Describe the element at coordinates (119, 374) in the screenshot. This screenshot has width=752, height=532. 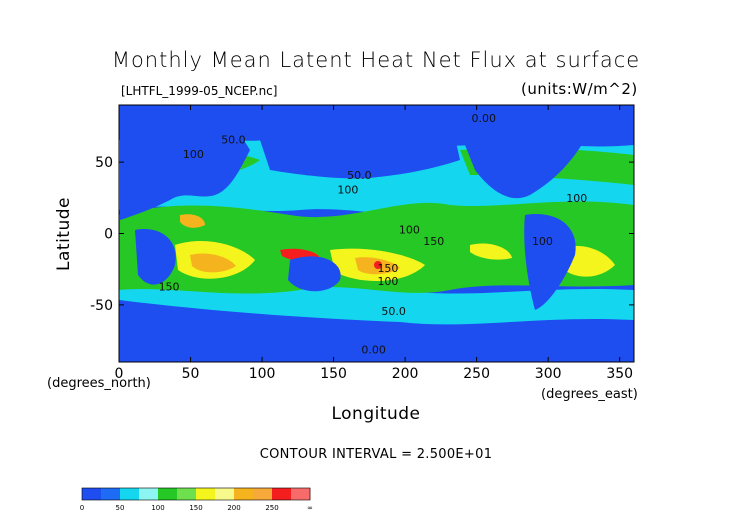
I see `x-tick-label: 0` at that location.